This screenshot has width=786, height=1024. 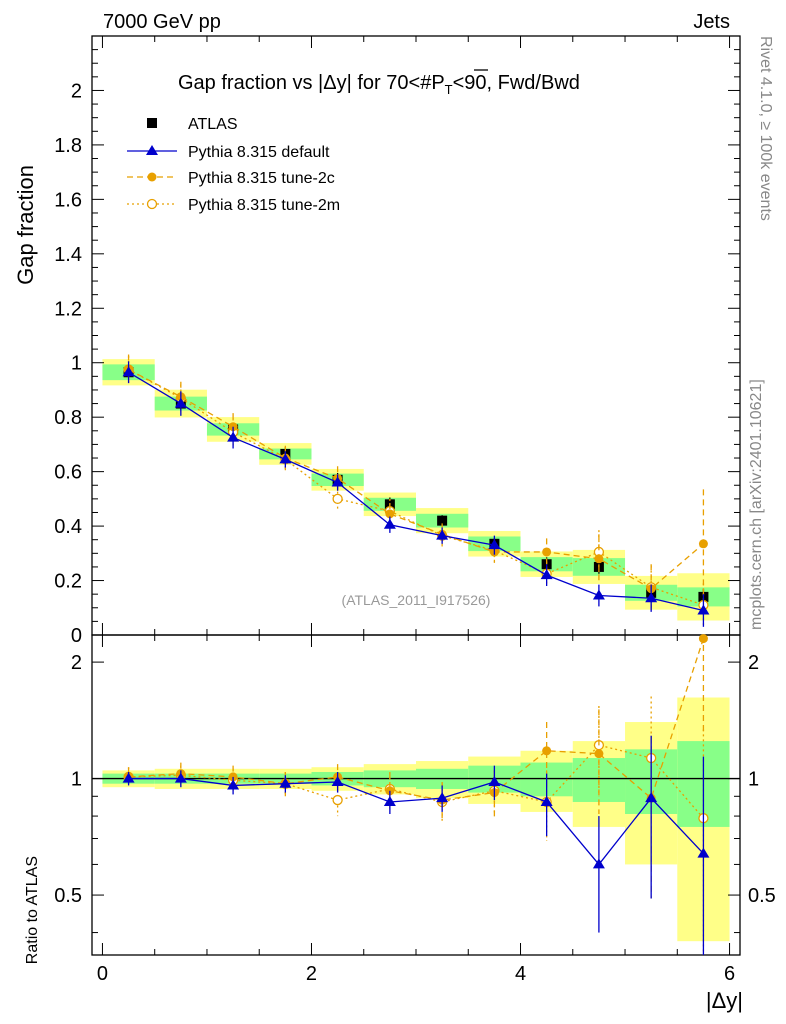 What do you see at coordinates (68, 309) in the screenshot?
I see `y-tick-label: 1.2` at bounding box center [68, 309].